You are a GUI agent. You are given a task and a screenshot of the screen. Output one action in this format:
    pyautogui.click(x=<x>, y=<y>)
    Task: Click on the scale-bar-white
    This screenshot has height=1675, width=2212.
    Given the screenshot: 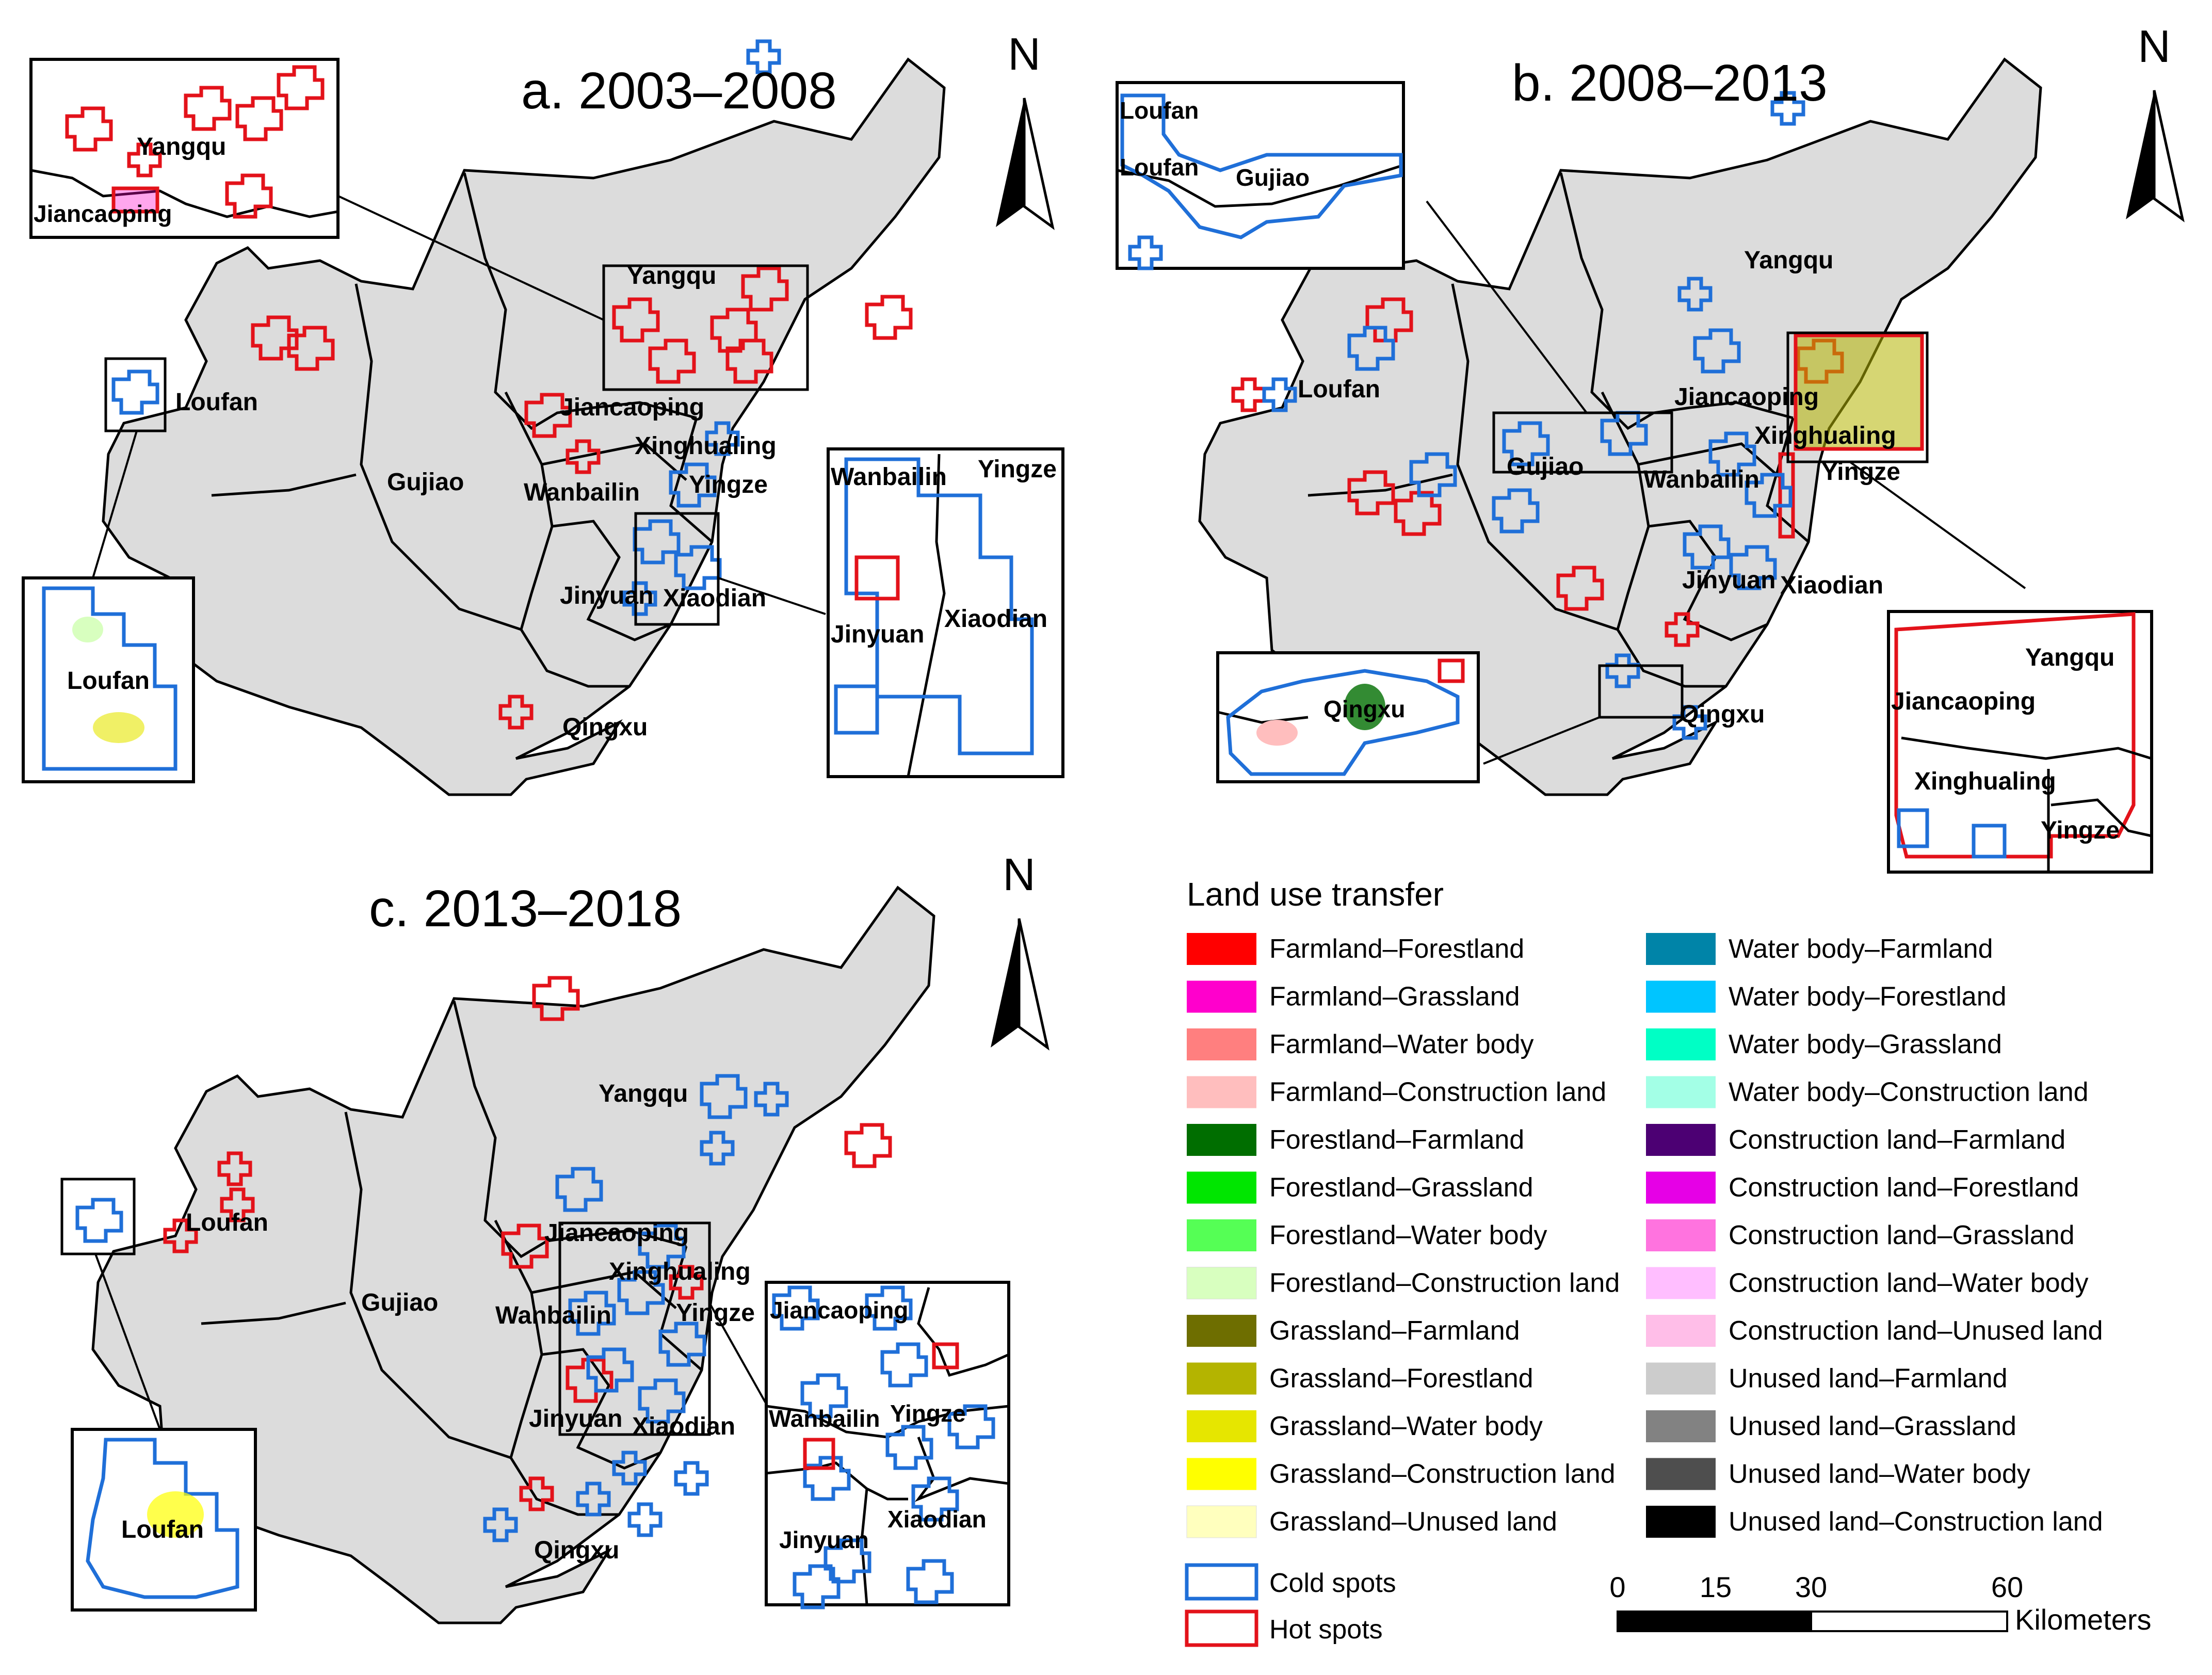 What is the action you would take?
    pyautogui.click(x=1909, y=1621)
    